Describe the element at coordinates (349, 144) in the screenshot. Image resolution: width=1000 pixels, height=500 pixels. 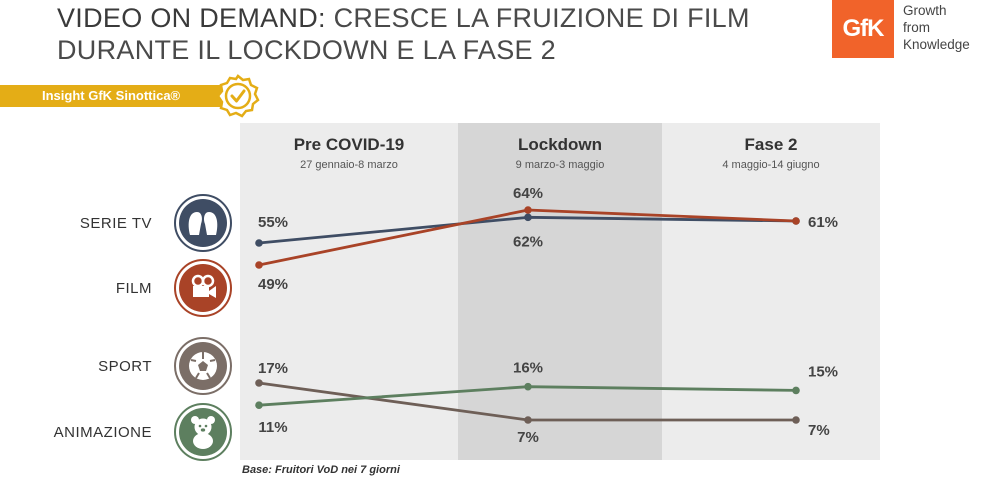
I see `period-header: Pre COVID-19` at that location.